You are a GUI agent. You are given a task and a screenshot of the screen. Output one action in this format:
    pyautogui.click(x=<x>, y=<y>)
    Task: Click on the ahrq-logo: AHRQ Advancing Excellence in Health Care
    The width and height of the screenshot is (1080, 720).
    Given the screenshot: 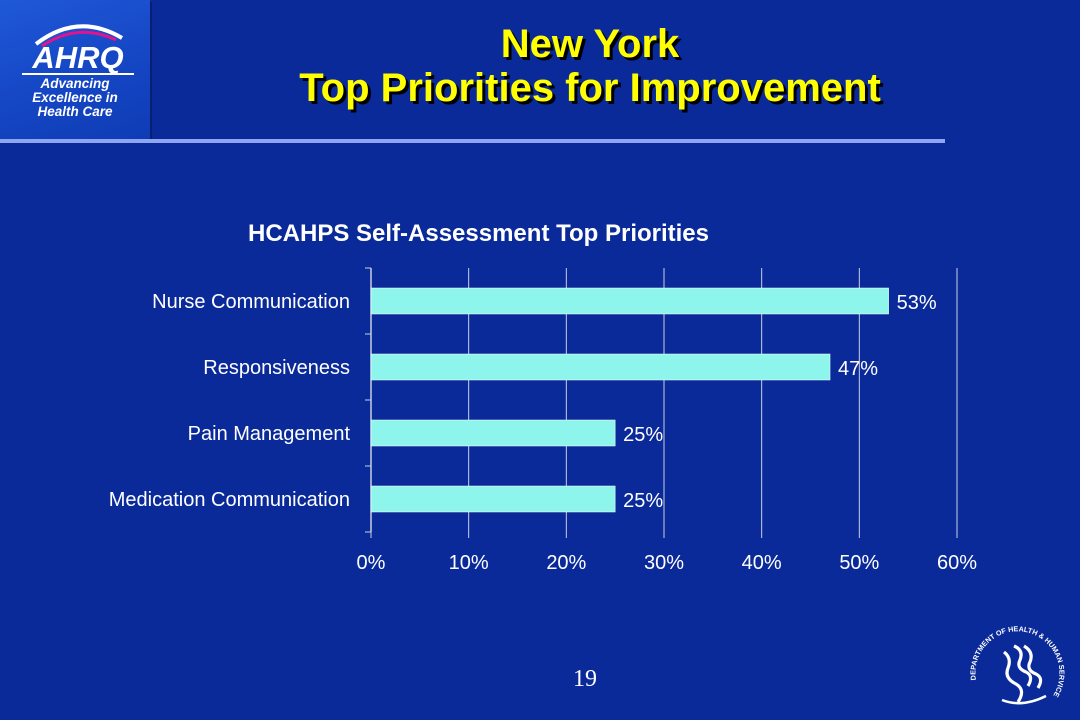 What is the action you would take?
    pyautogui.click(x=75, y=70)
    